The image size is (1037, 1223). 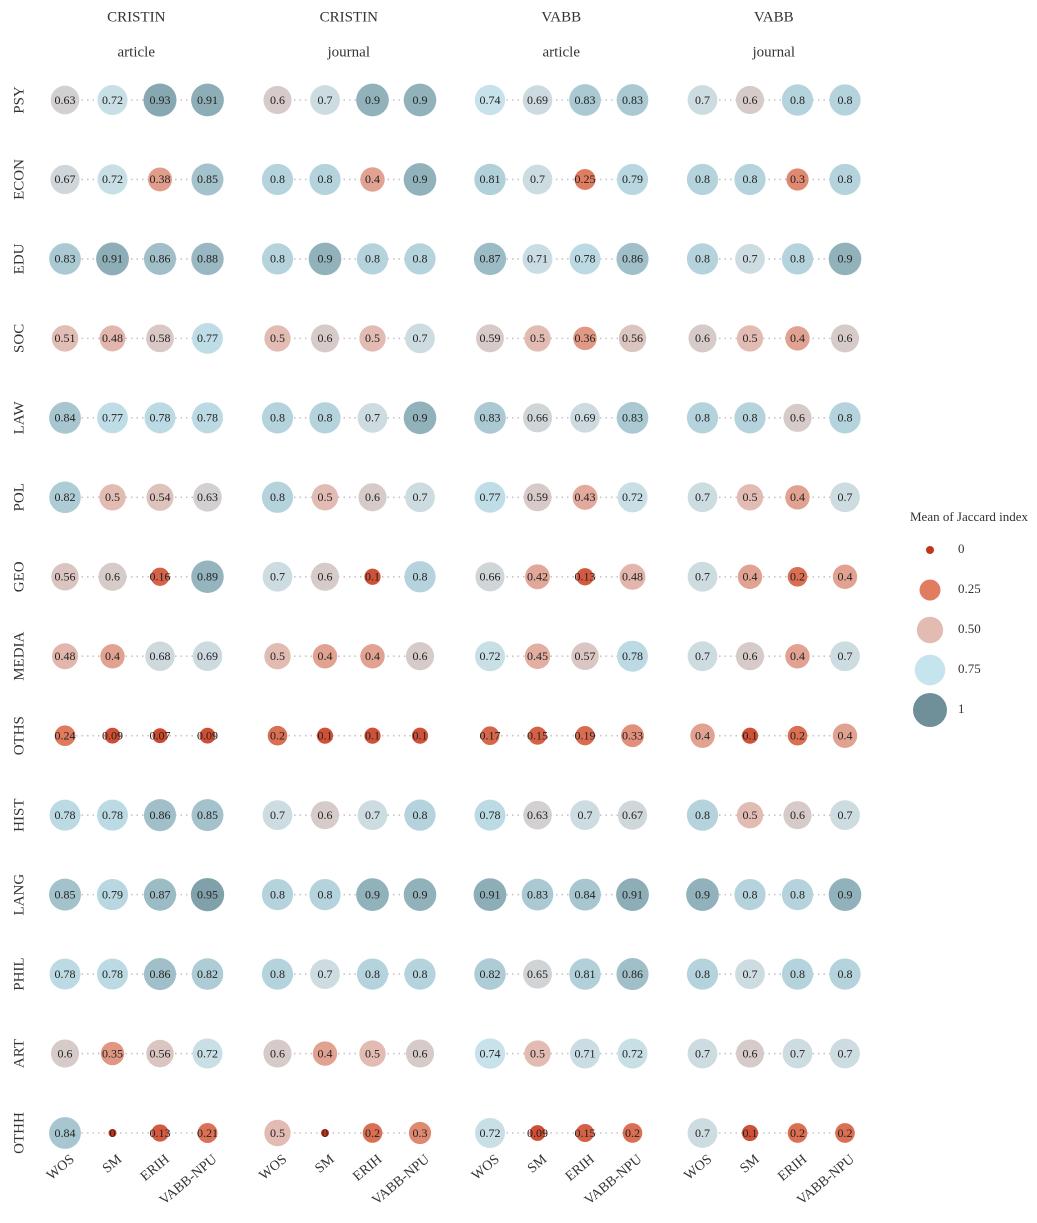 I want to click on value-label: 0.83, so click(x=65, y=259).